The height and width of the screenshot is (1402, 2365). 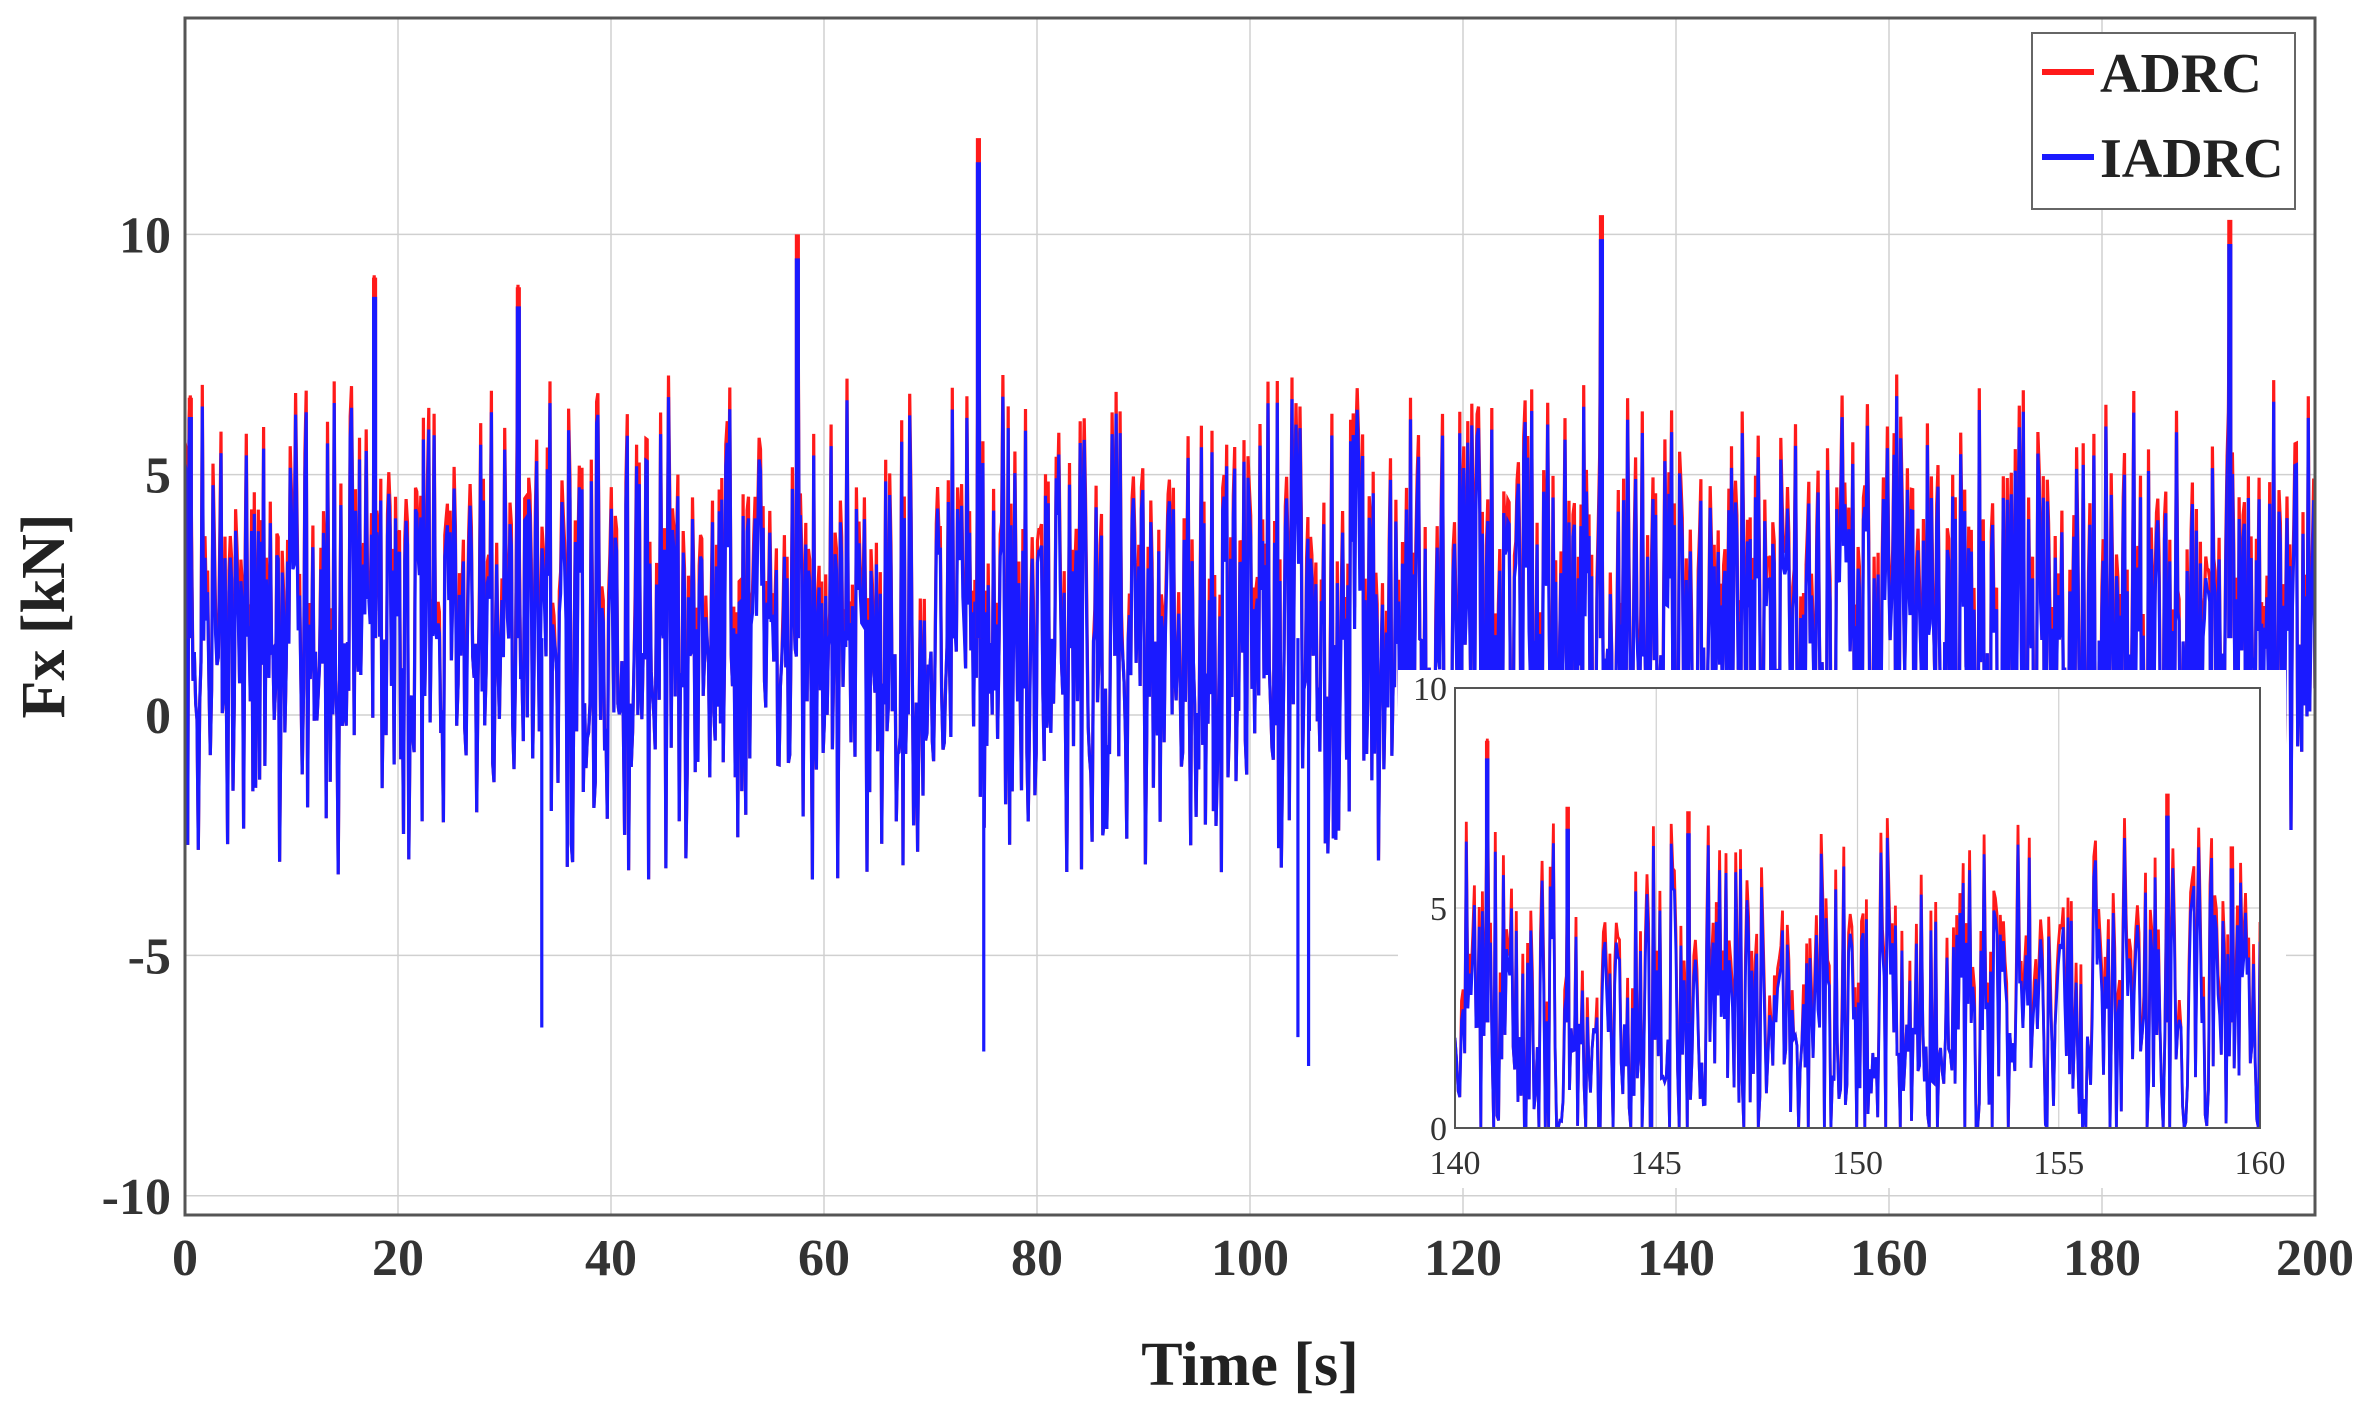 What do you see at coordinates (2315, 1258) in the screenshot?
I see `main-x-tick-label: 200` at bounding box center [2315, 1258].